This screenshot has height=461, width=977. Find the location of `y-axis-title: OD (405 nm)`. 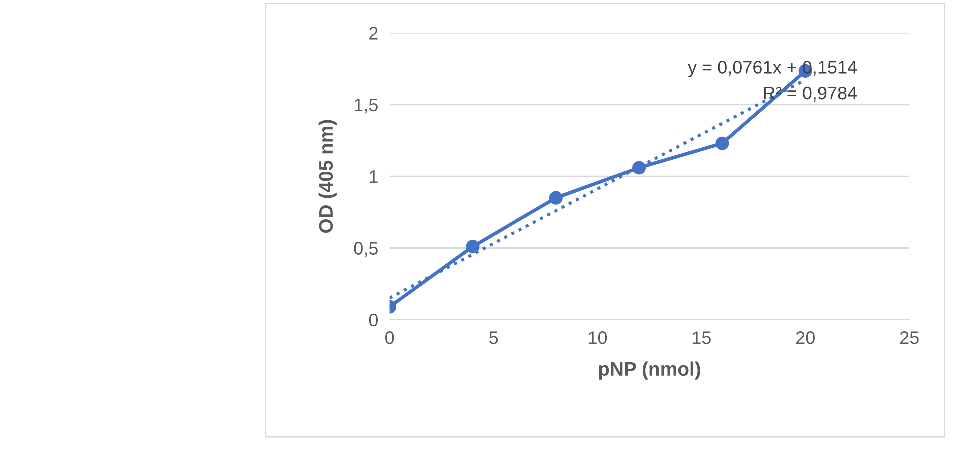

y-axis-title: OD (405 nm) is located at coordinates (327, 177).